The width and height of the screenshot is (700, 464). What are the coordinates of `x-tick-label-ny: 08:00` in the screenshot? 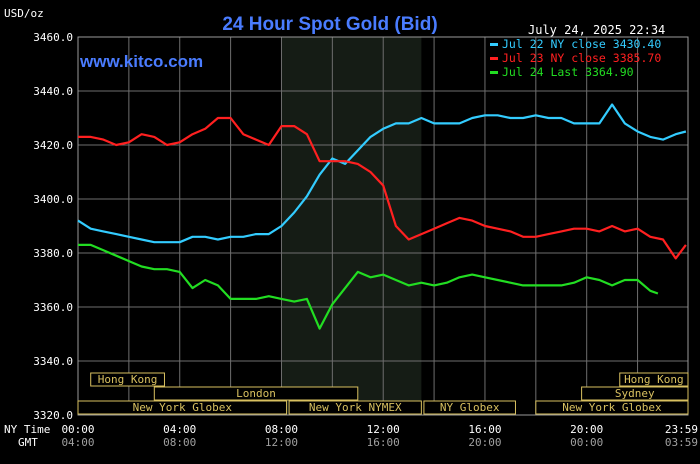 It's located at (281, 429).